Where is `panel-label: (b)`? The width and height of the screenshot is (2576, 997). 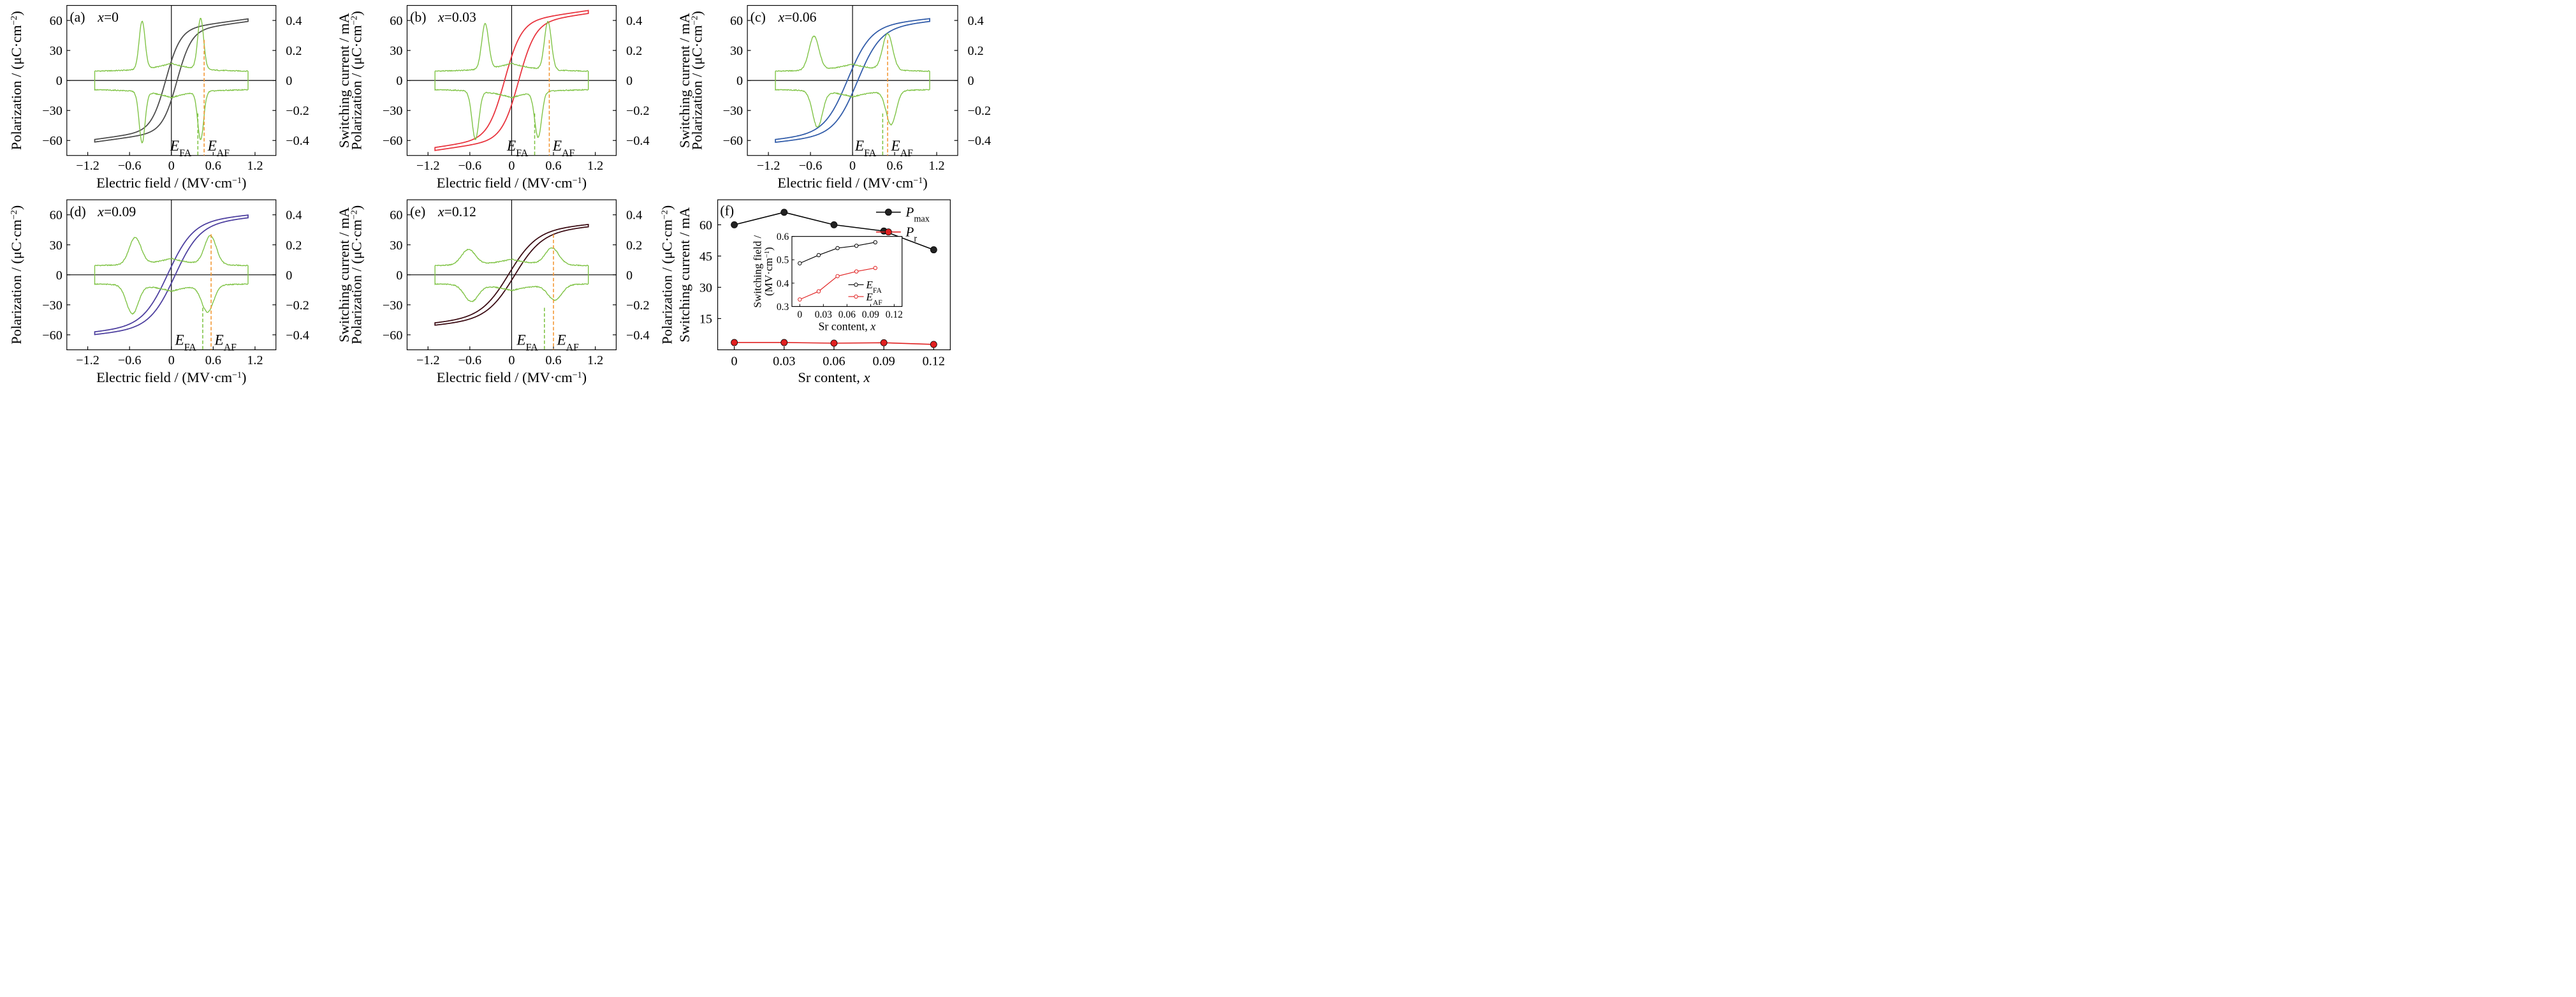
panel-label: (b) is located at coordinates (418, 17).